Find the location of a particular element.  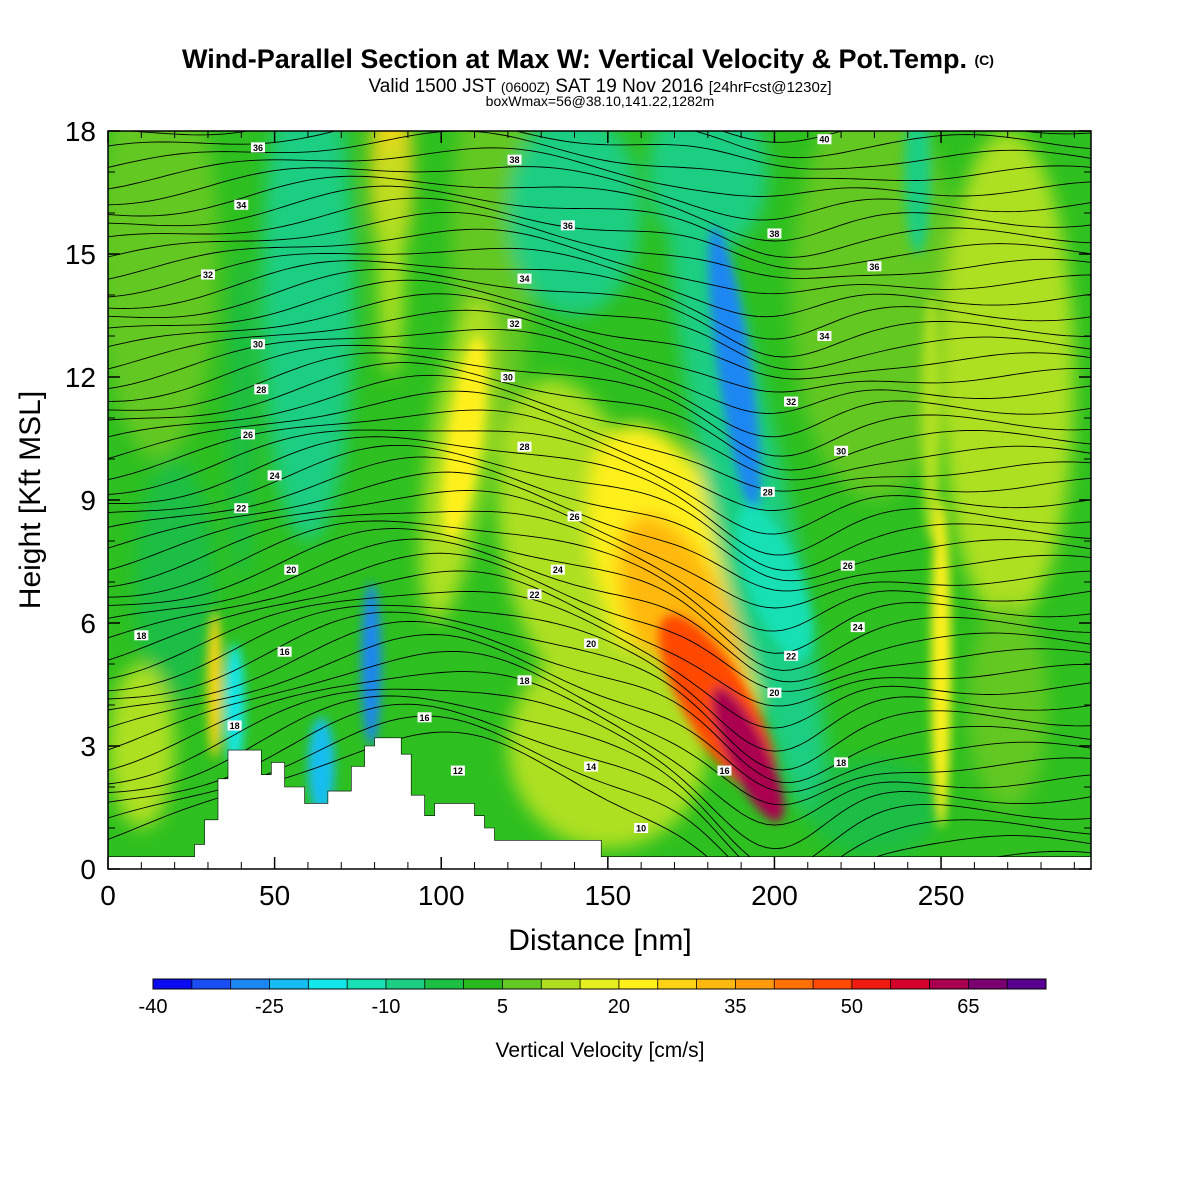

contour-label: 10 is located at coordinates (641, 829).